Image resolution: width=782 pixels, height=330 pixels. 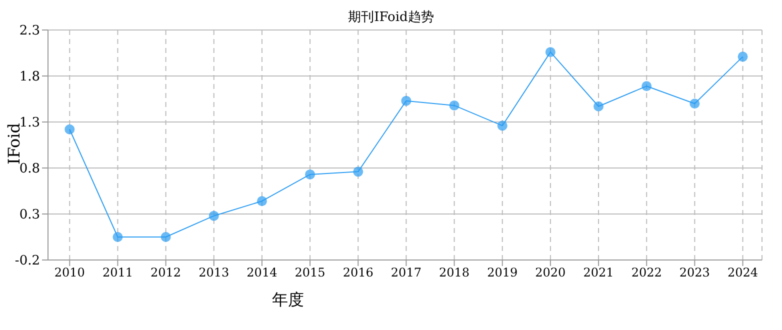 What do you see at coordinates (454, 273) in the screenshot?
I see `x-tick-label: 2018` at bounding box center [454, 273].